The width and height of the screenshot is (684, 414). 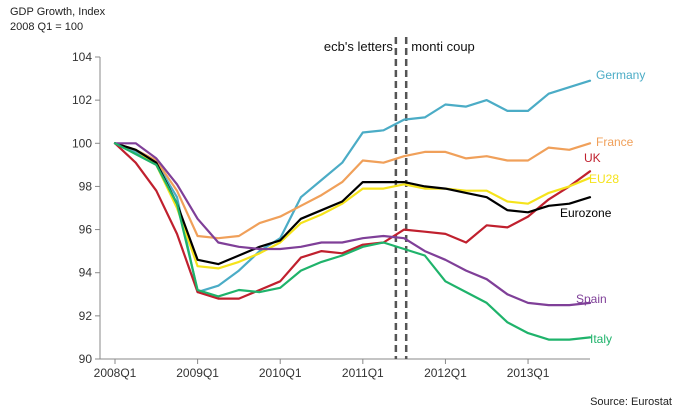 I want to click on y-tick-label: 90, so click(x=86, y=359).